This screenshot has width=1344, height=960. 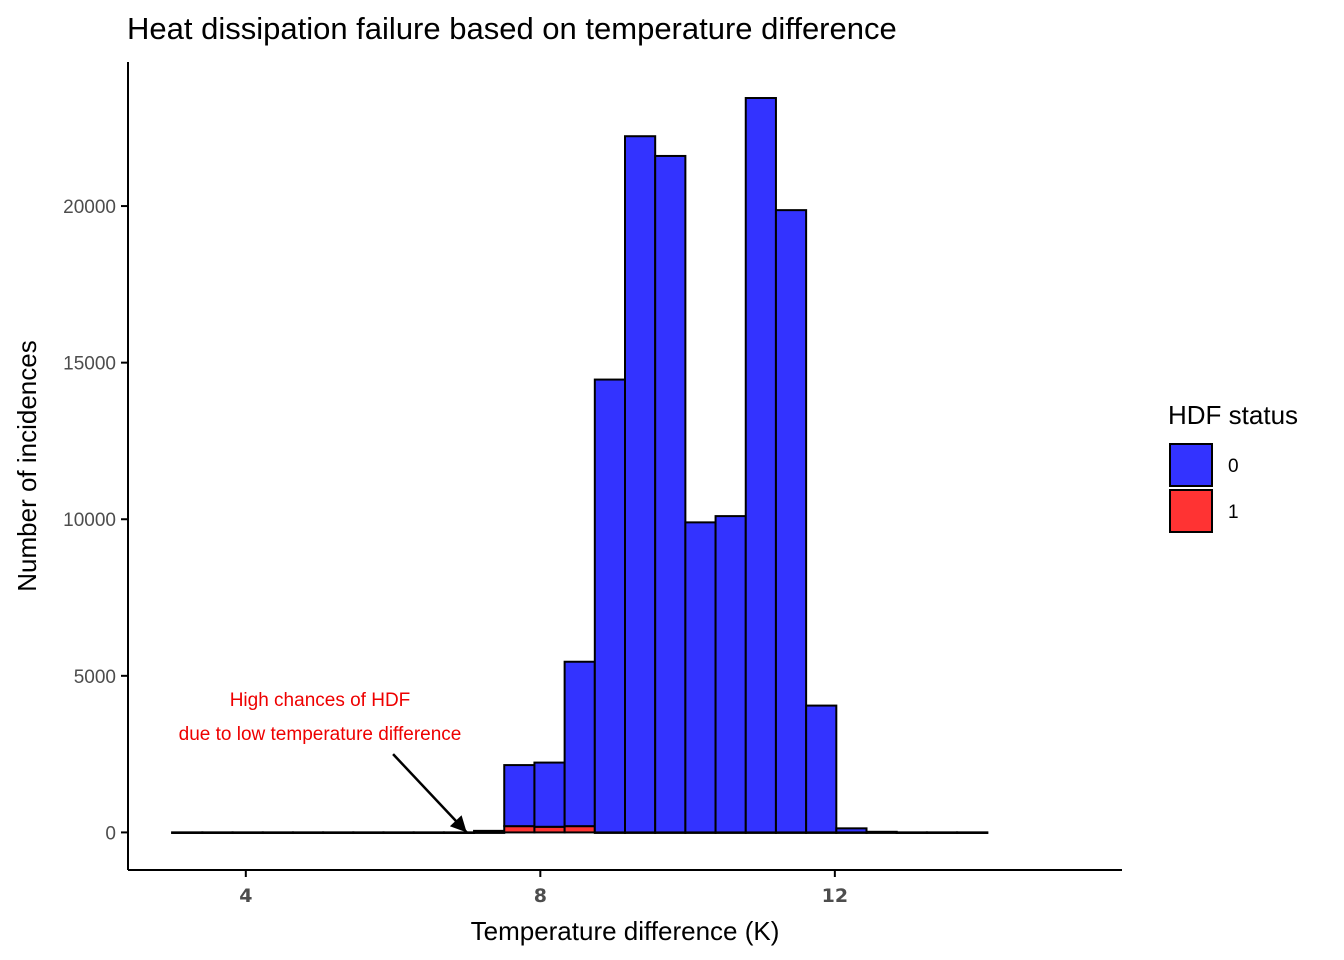 What do you see at coordinates (1233, 512) in the screenshot?
I see `legend-label-1: 1` at bounding box center [1233, 512].